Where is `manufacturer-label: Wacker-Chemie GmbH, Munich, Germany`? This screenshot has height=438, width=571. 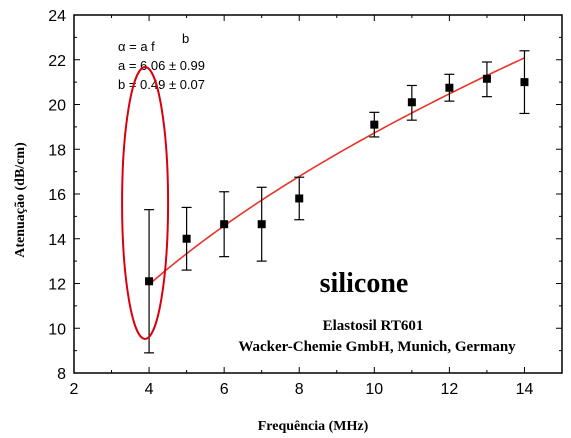 manufacturer-label: Wacker-Chemie GmbH, Munich, Germany is located at coordinates (377, 347).